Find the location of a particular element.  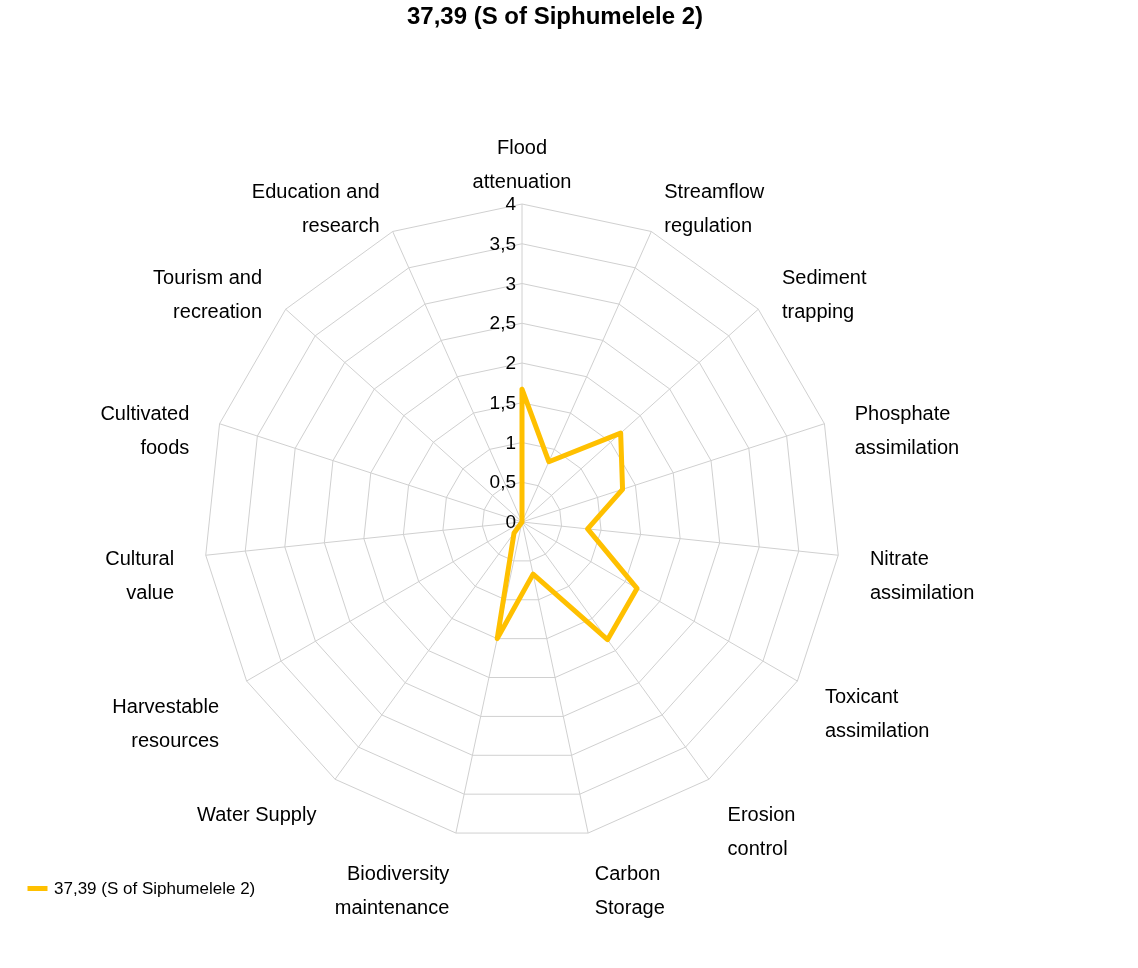

y-tick-label: 4 is located at coordinates (511, 203).